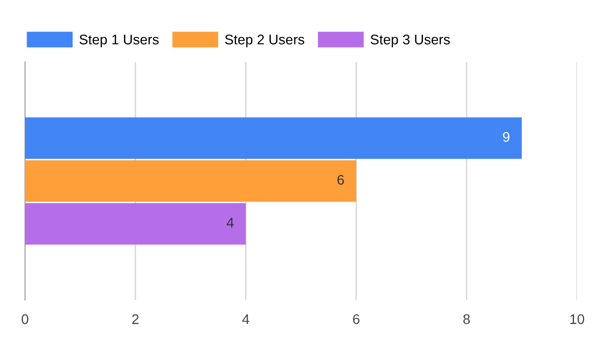 The width and height of the screenshot is (610, 350). I want to click on x-tick-label: 6, so click(356, 319).